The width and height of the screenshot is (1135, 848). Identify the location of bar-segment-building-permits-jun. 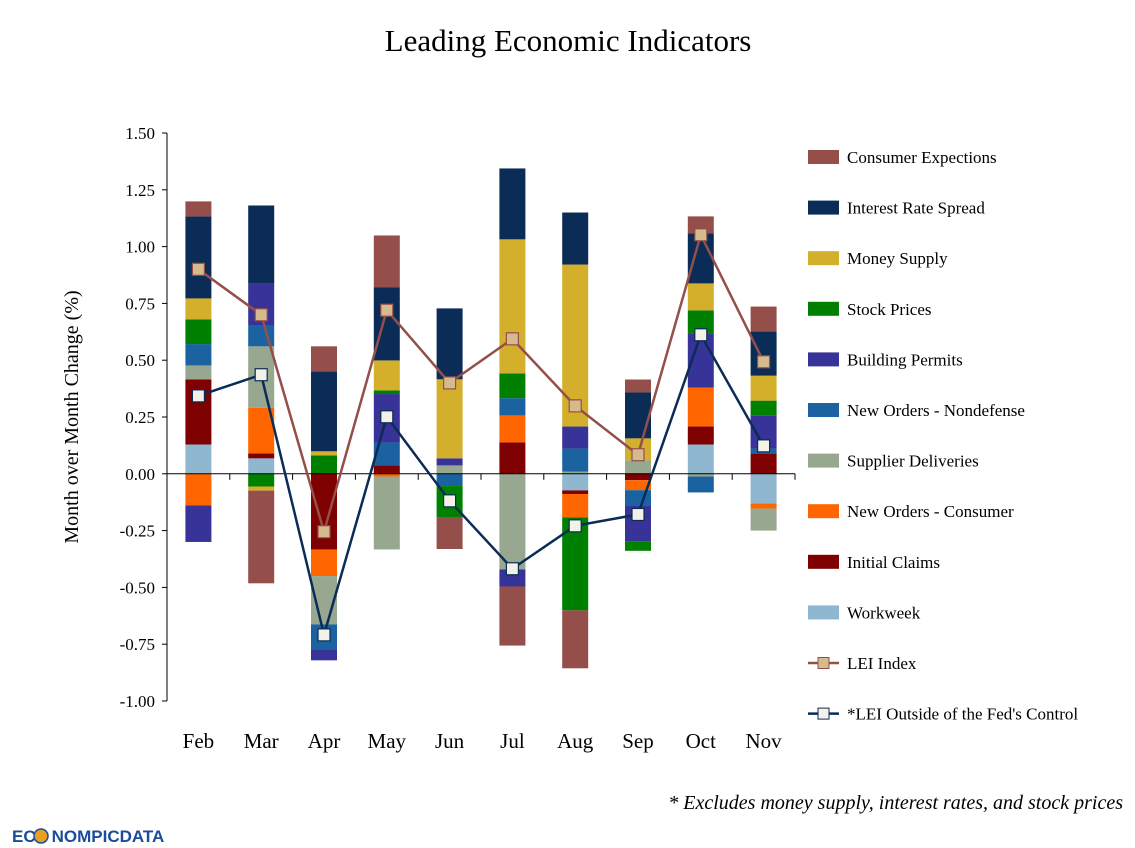
(449, 462).